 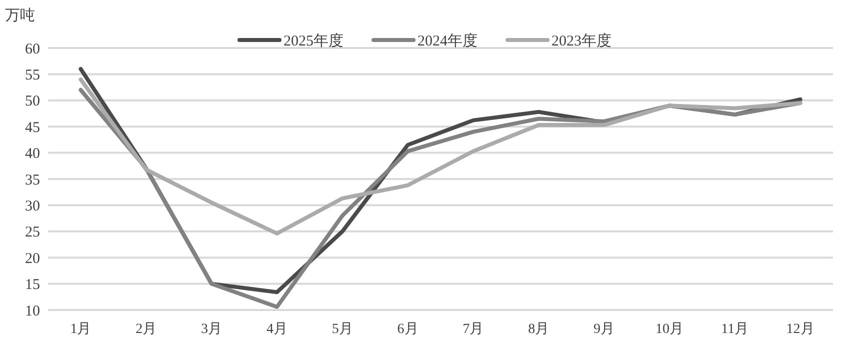 What do you see at coordinates (473, 329) in the screenshot?
I see `x-tick-label: 7月` at bounding box center [473, 329].